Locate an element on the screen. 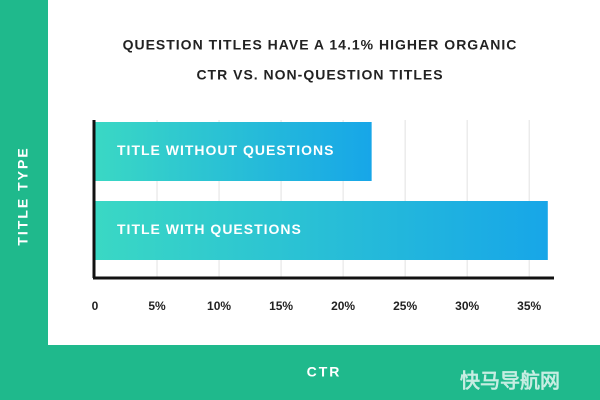 The image size is (600, 400). x-tick-label: 35% is located at coordinates (529, 306).